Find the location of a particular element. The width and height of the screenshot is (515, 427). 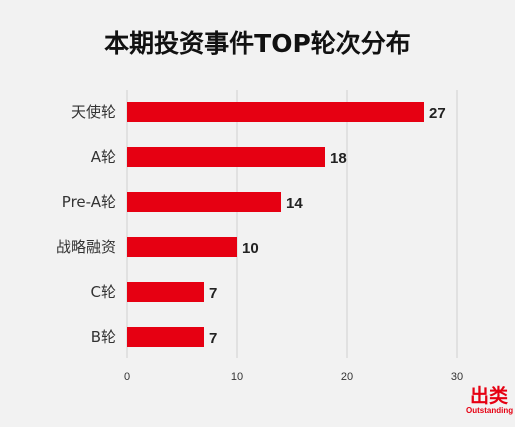

category-label: B轮 is located at coordinates (103, 337).